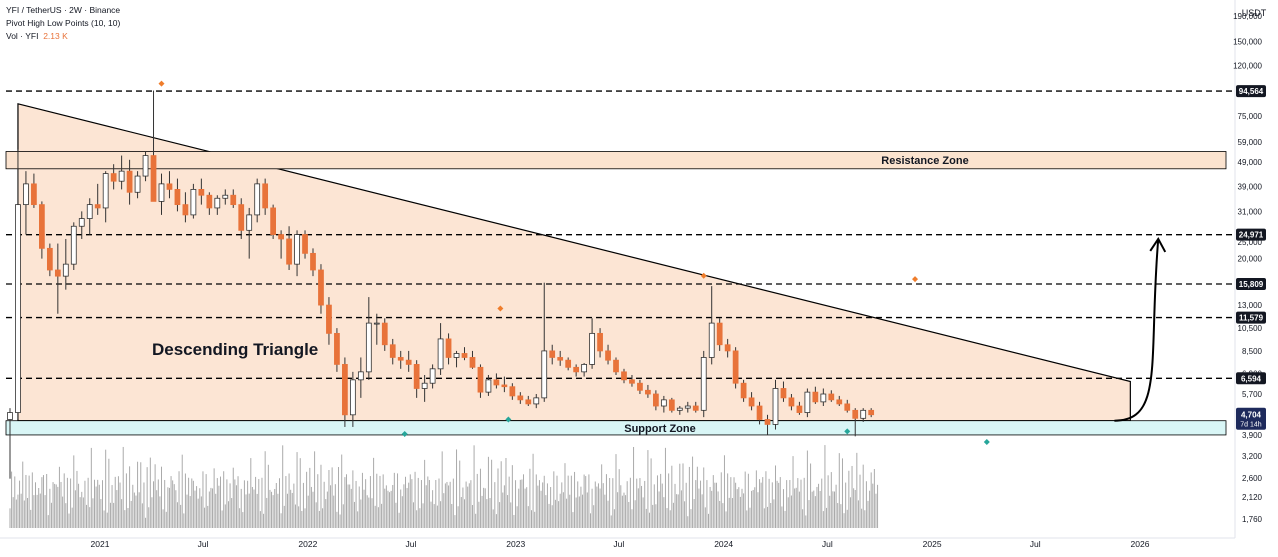 The width and height of the screenshot is (1278, 557). What do you see at coordinates (515, 544) in the screenshot?
I see `time-tick-label: 2023` at bounding box center [515, 544].